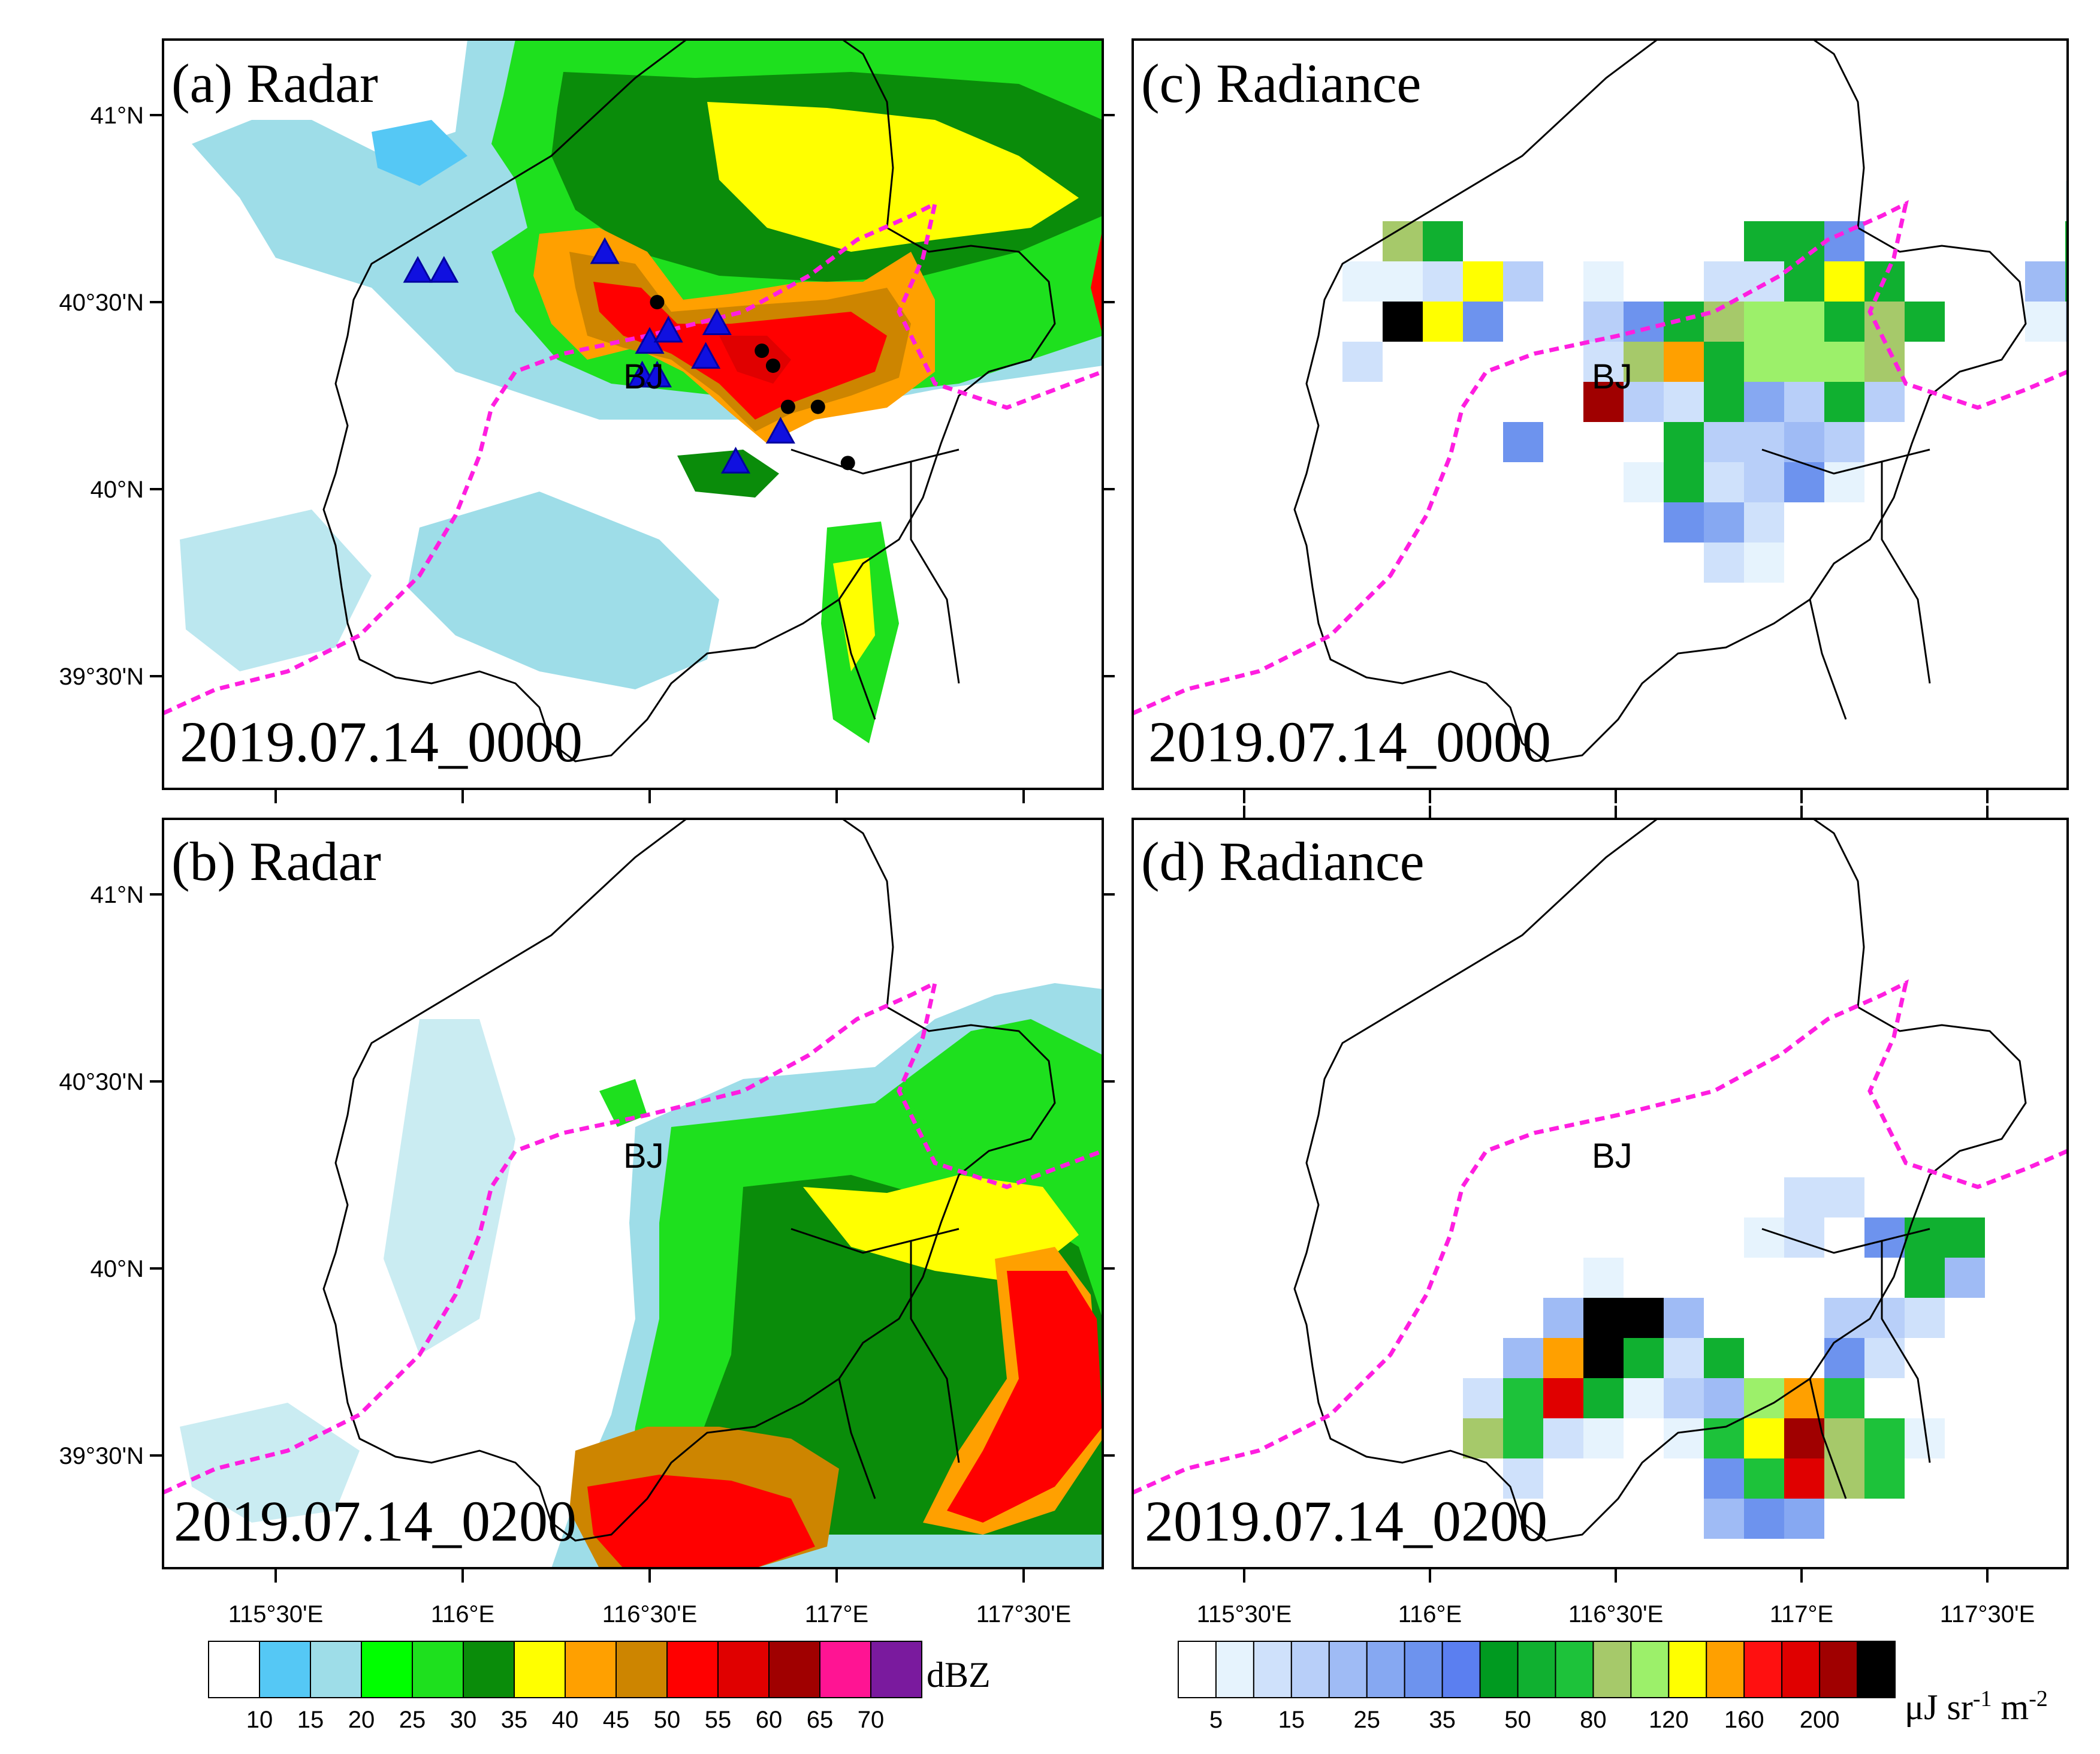 The image size is (2100, 1754). What do you see at coordinates (276, 1614) in the screenshot?
I see `lon-tick-b-1: 115°30'E` at bounding box center [276, 1614].